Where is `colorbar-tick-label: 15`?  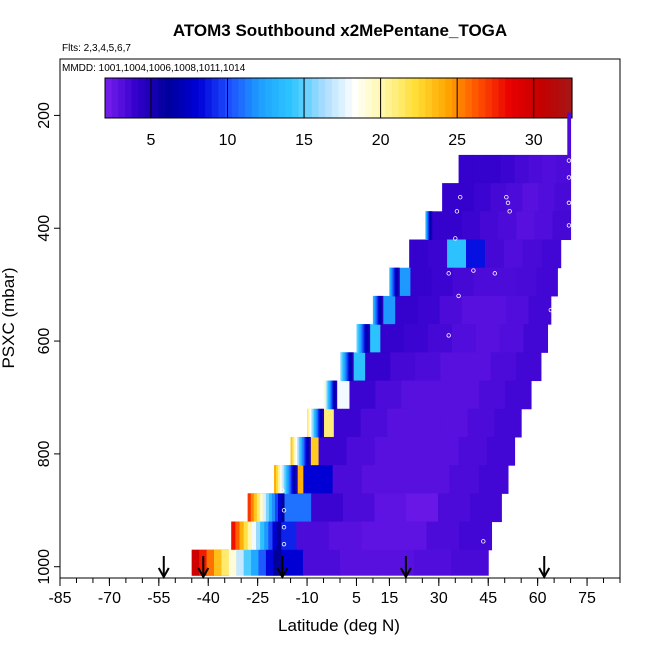 colorbar-tick-label: 15 is located at coordinates (304, 140).